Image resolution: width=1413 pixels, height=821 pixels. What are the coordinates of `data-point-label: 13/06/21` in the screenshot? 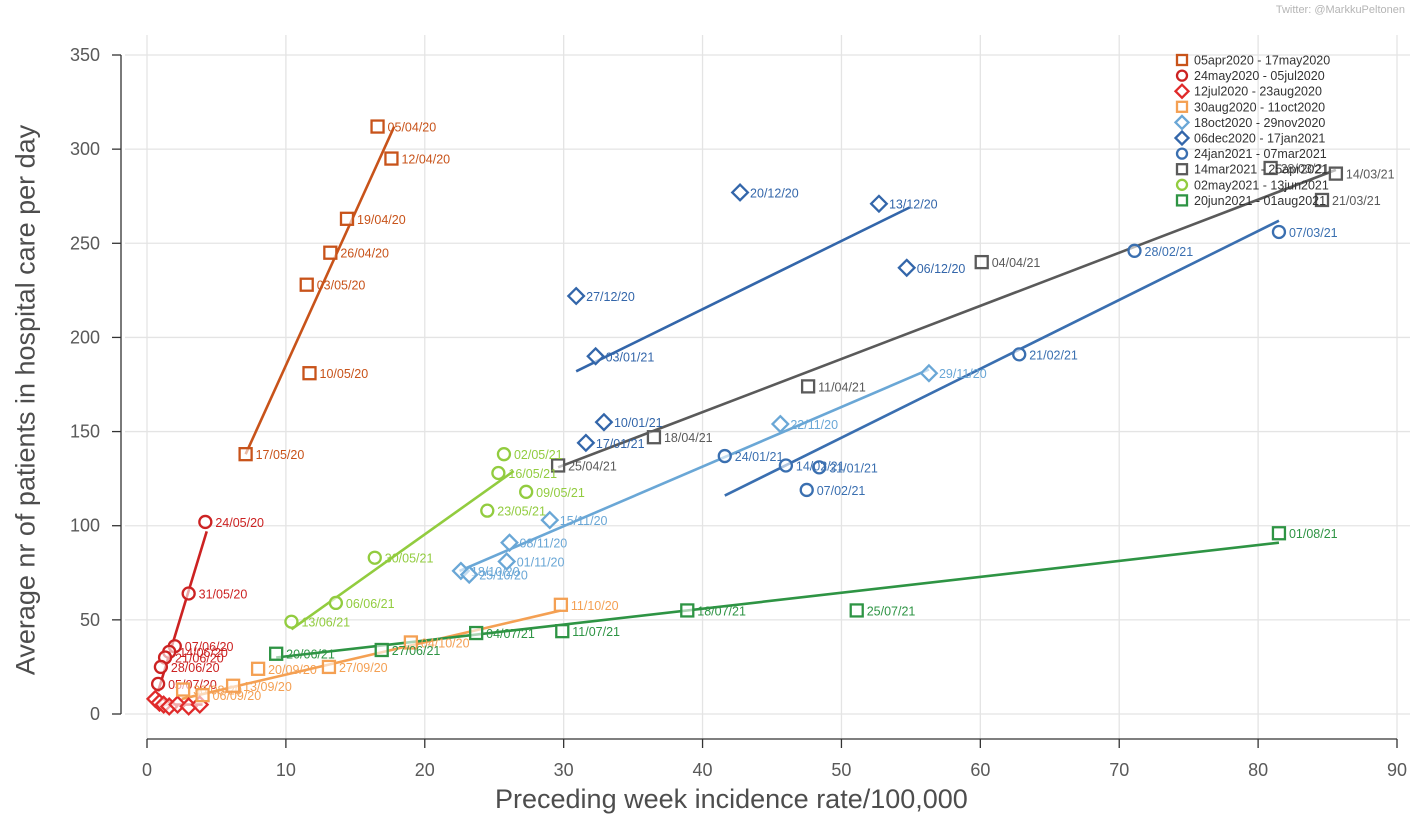 It's located at (325, 623).